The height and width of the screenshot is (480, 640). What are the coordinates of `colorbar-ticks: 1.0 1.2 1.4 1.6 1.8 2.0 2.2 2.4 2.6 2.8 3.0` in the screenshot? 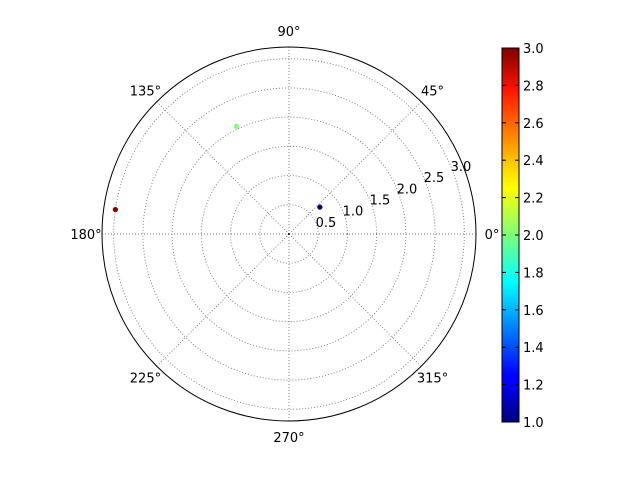 It's located at (523, 236).